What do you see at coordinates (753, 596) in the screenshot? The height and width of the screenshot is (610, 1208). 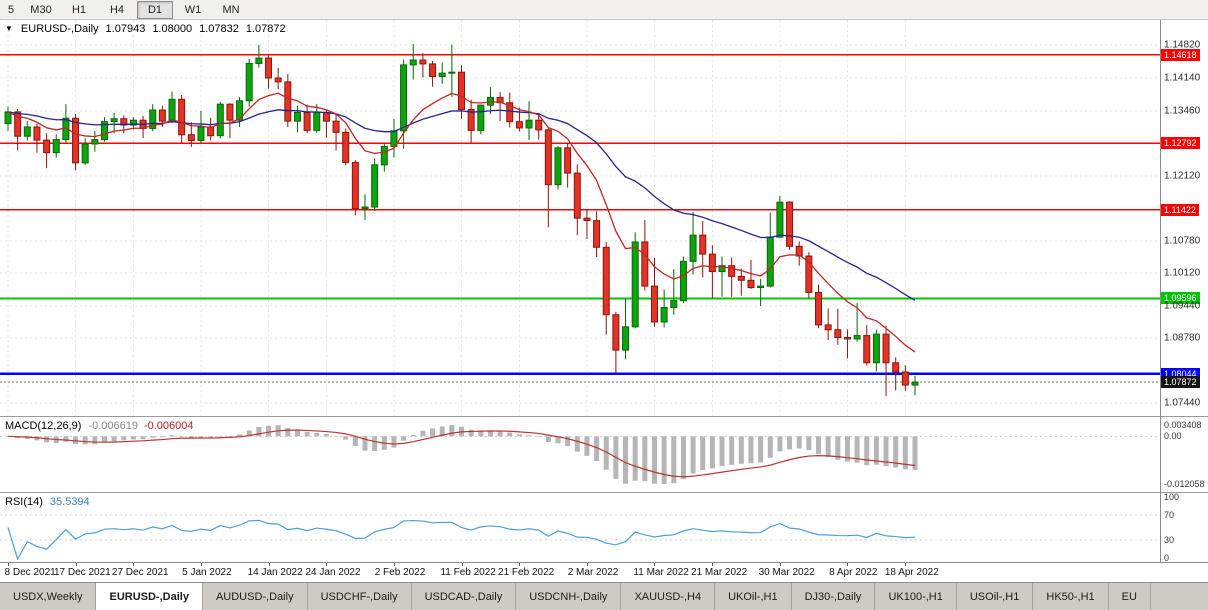 I see `chart-tab-ukoil-h1: UKOil-,H1` at bounding box center [753, 596].